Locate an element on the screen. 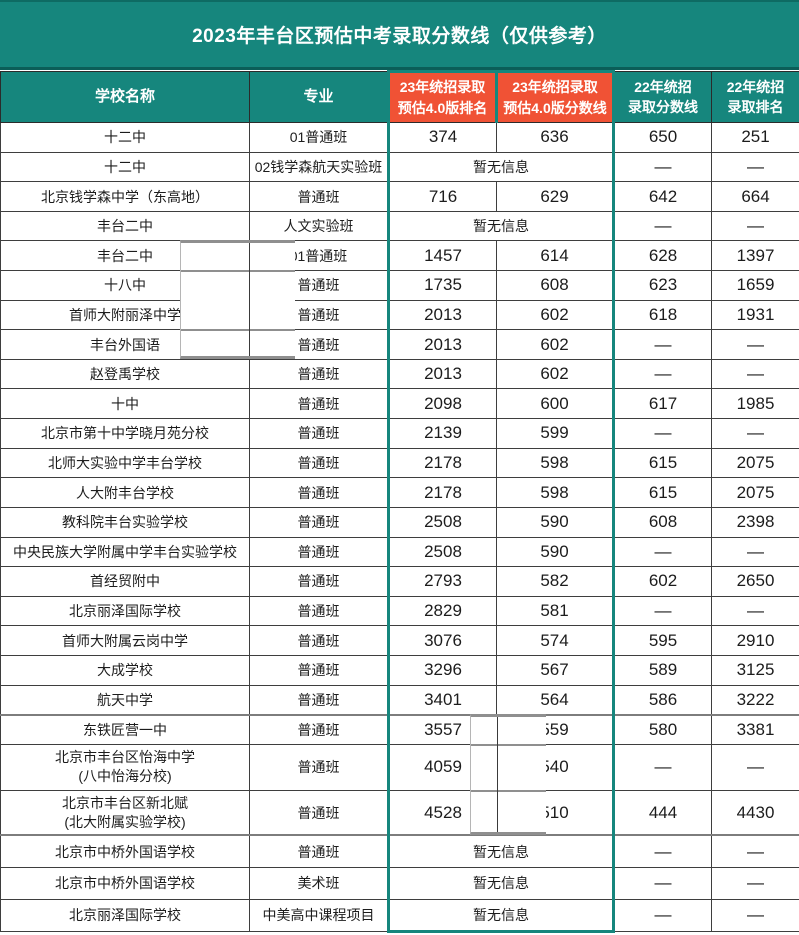 This screenshot has height=935, width=799. score23-cell: 614 is located at coordinates (555, 256).